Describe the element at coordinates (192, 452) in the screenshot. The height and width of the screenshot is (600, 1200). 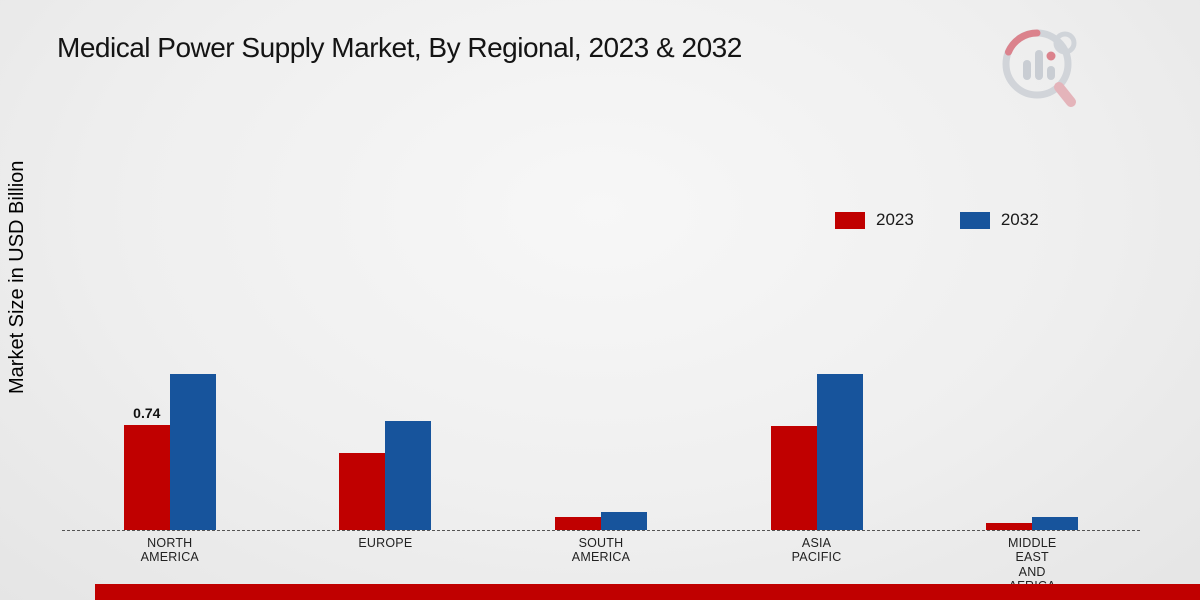
I see `bar-2032-north-america` at that location.